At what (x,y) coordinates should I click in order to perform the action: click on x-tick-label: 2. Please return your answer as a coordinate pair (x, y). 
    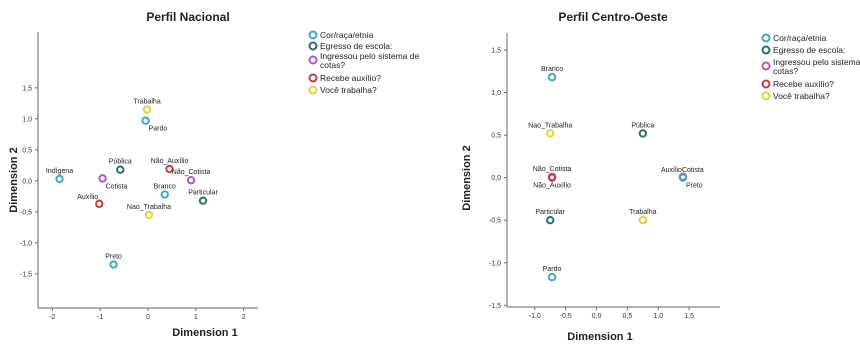
    Looking at the image, I should click on (244, 317).